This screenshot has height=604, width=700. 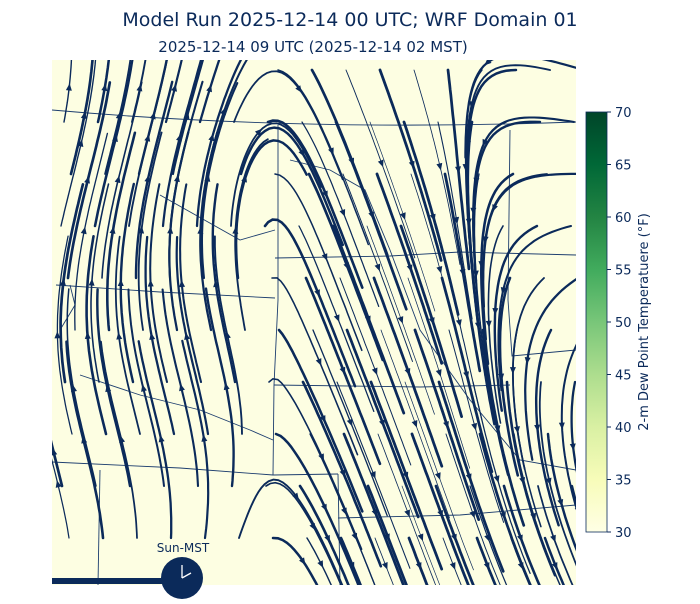 I want to click on streamline, so click(x=583, y=446).